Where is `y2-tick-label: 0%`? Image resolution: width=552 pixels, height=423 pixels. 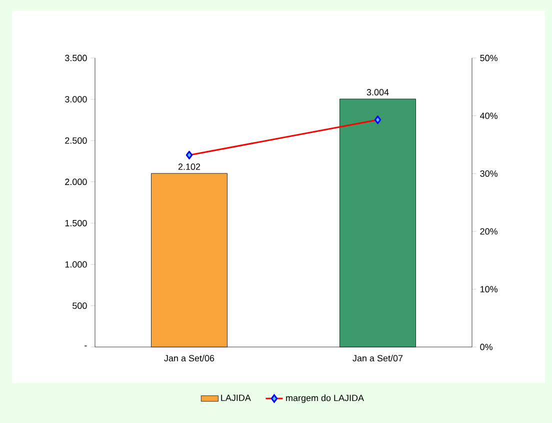 y2-tick-label: 0% is located at coordinates (486, 347).